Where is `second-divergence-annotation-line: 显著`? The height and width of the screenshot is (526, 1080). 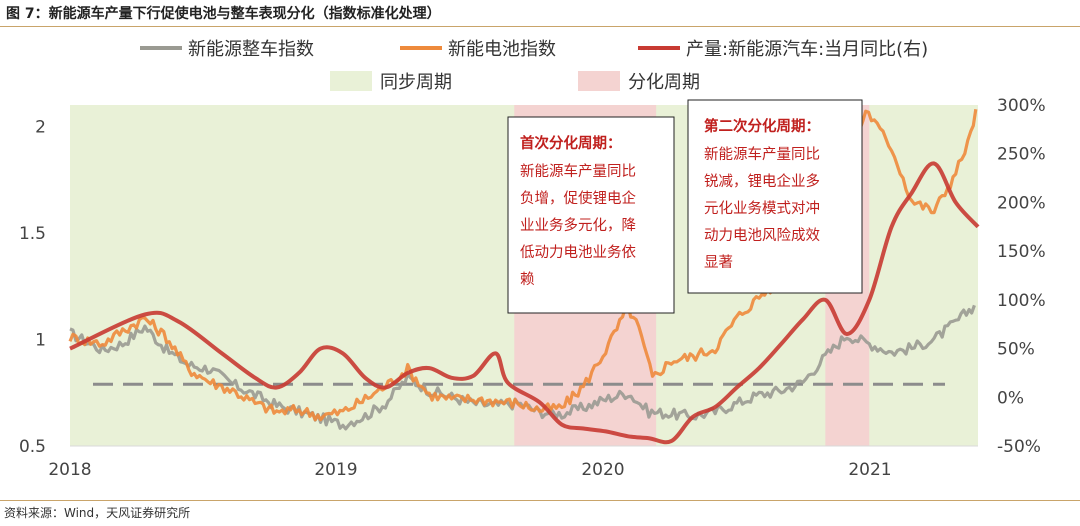 second-divergence-annotation-line: 显著 is located at coordinates (718, 262).